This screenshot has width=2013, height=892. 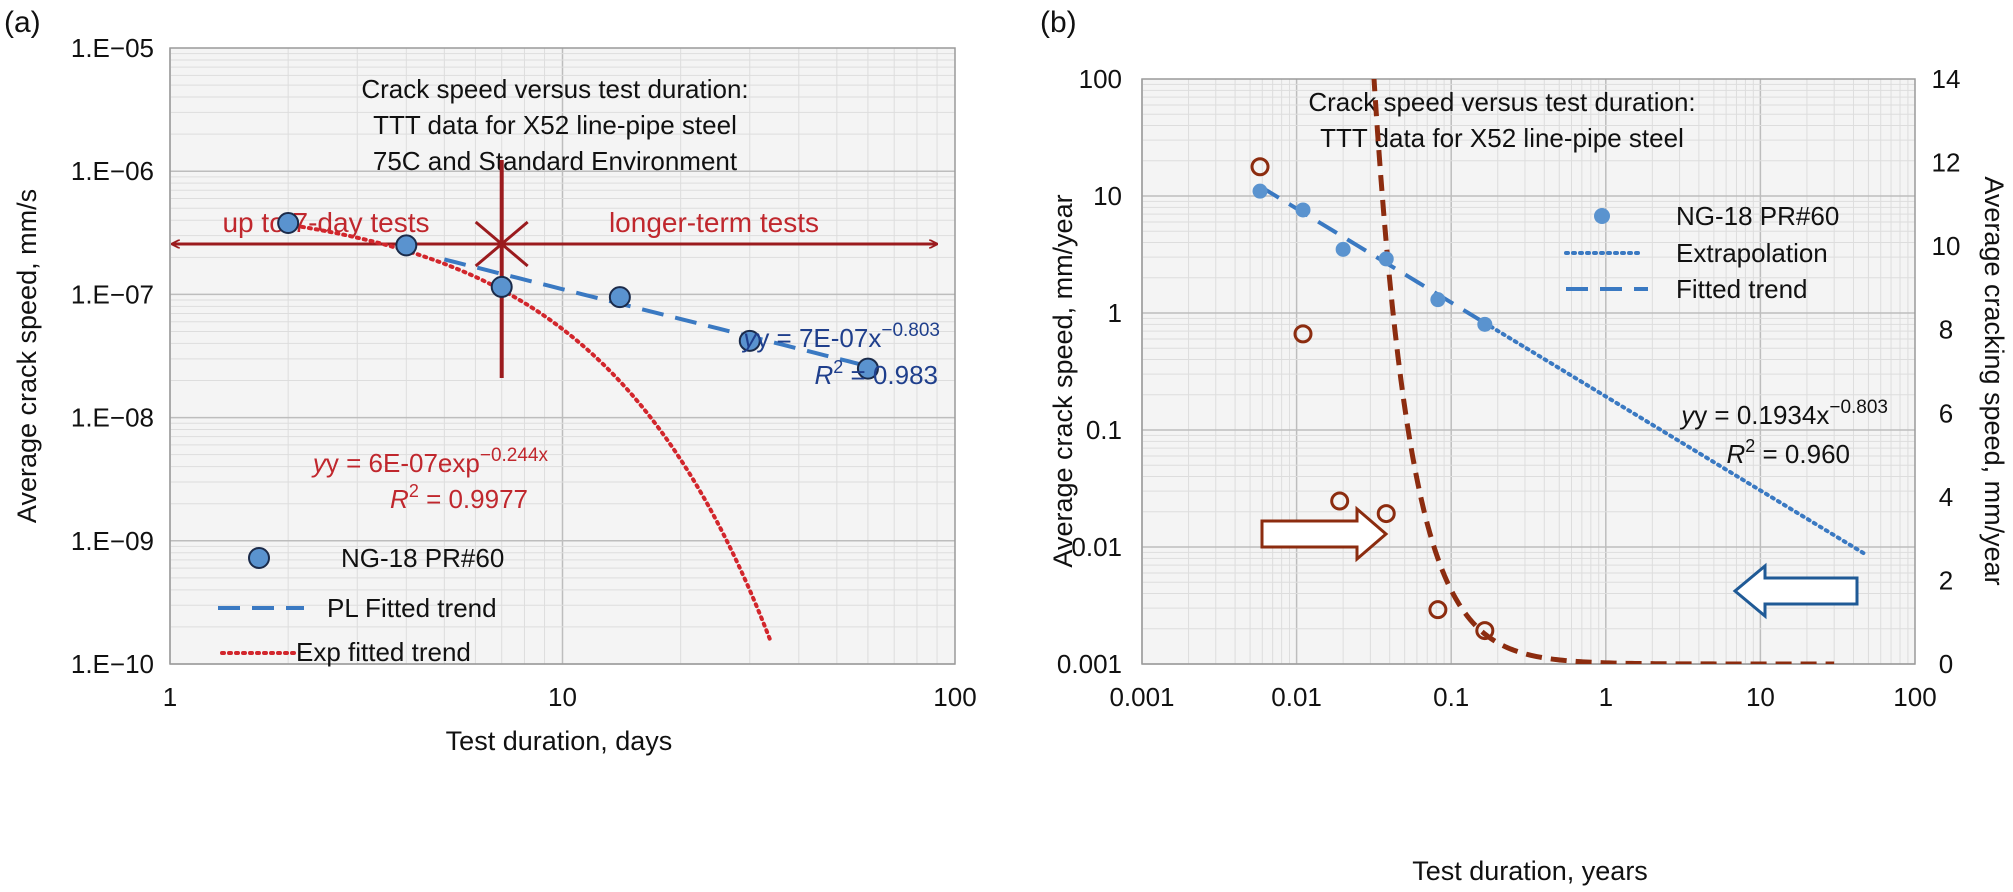 What do you see at coordinates (514, 455) in the screenshot?
I see `exp-equation-a-exponent: −0.244x` at bounding box center [514, 455].